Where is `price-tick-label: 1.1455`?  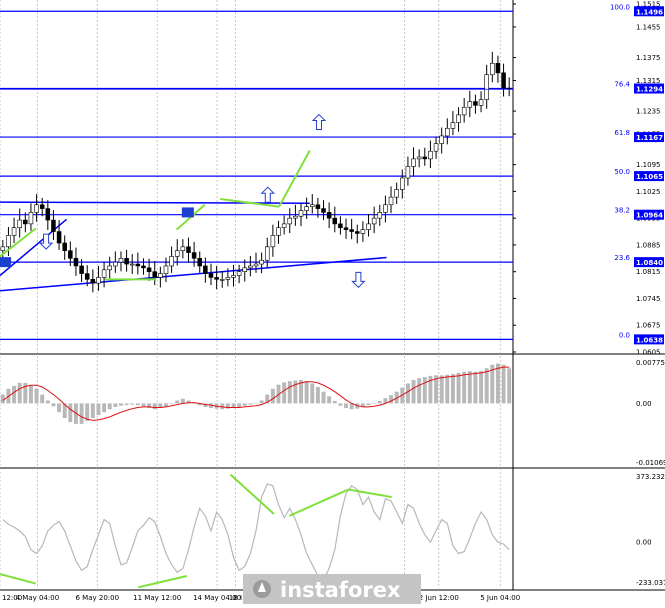 price-tick-label: 1.1455 is located at coordinates (648, 27).